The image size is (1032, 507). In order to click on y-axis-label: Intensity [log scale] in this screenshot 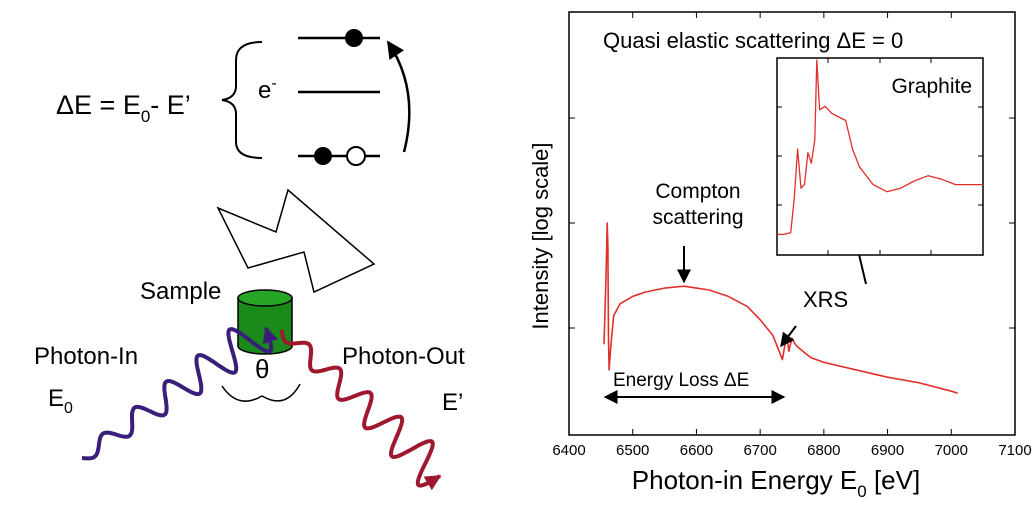, I will do `click(540, 235)`.